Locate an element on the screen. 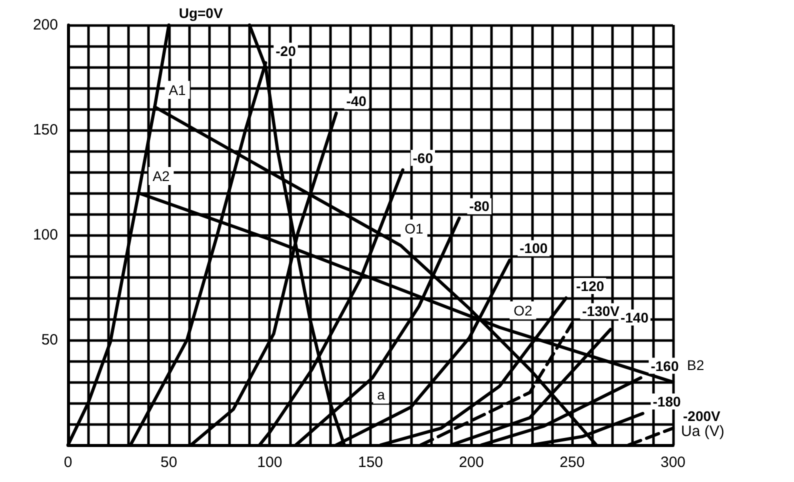 This screenshot has height=482, width=794. y-tick-label: 50 is located at coordinates (49, 340).